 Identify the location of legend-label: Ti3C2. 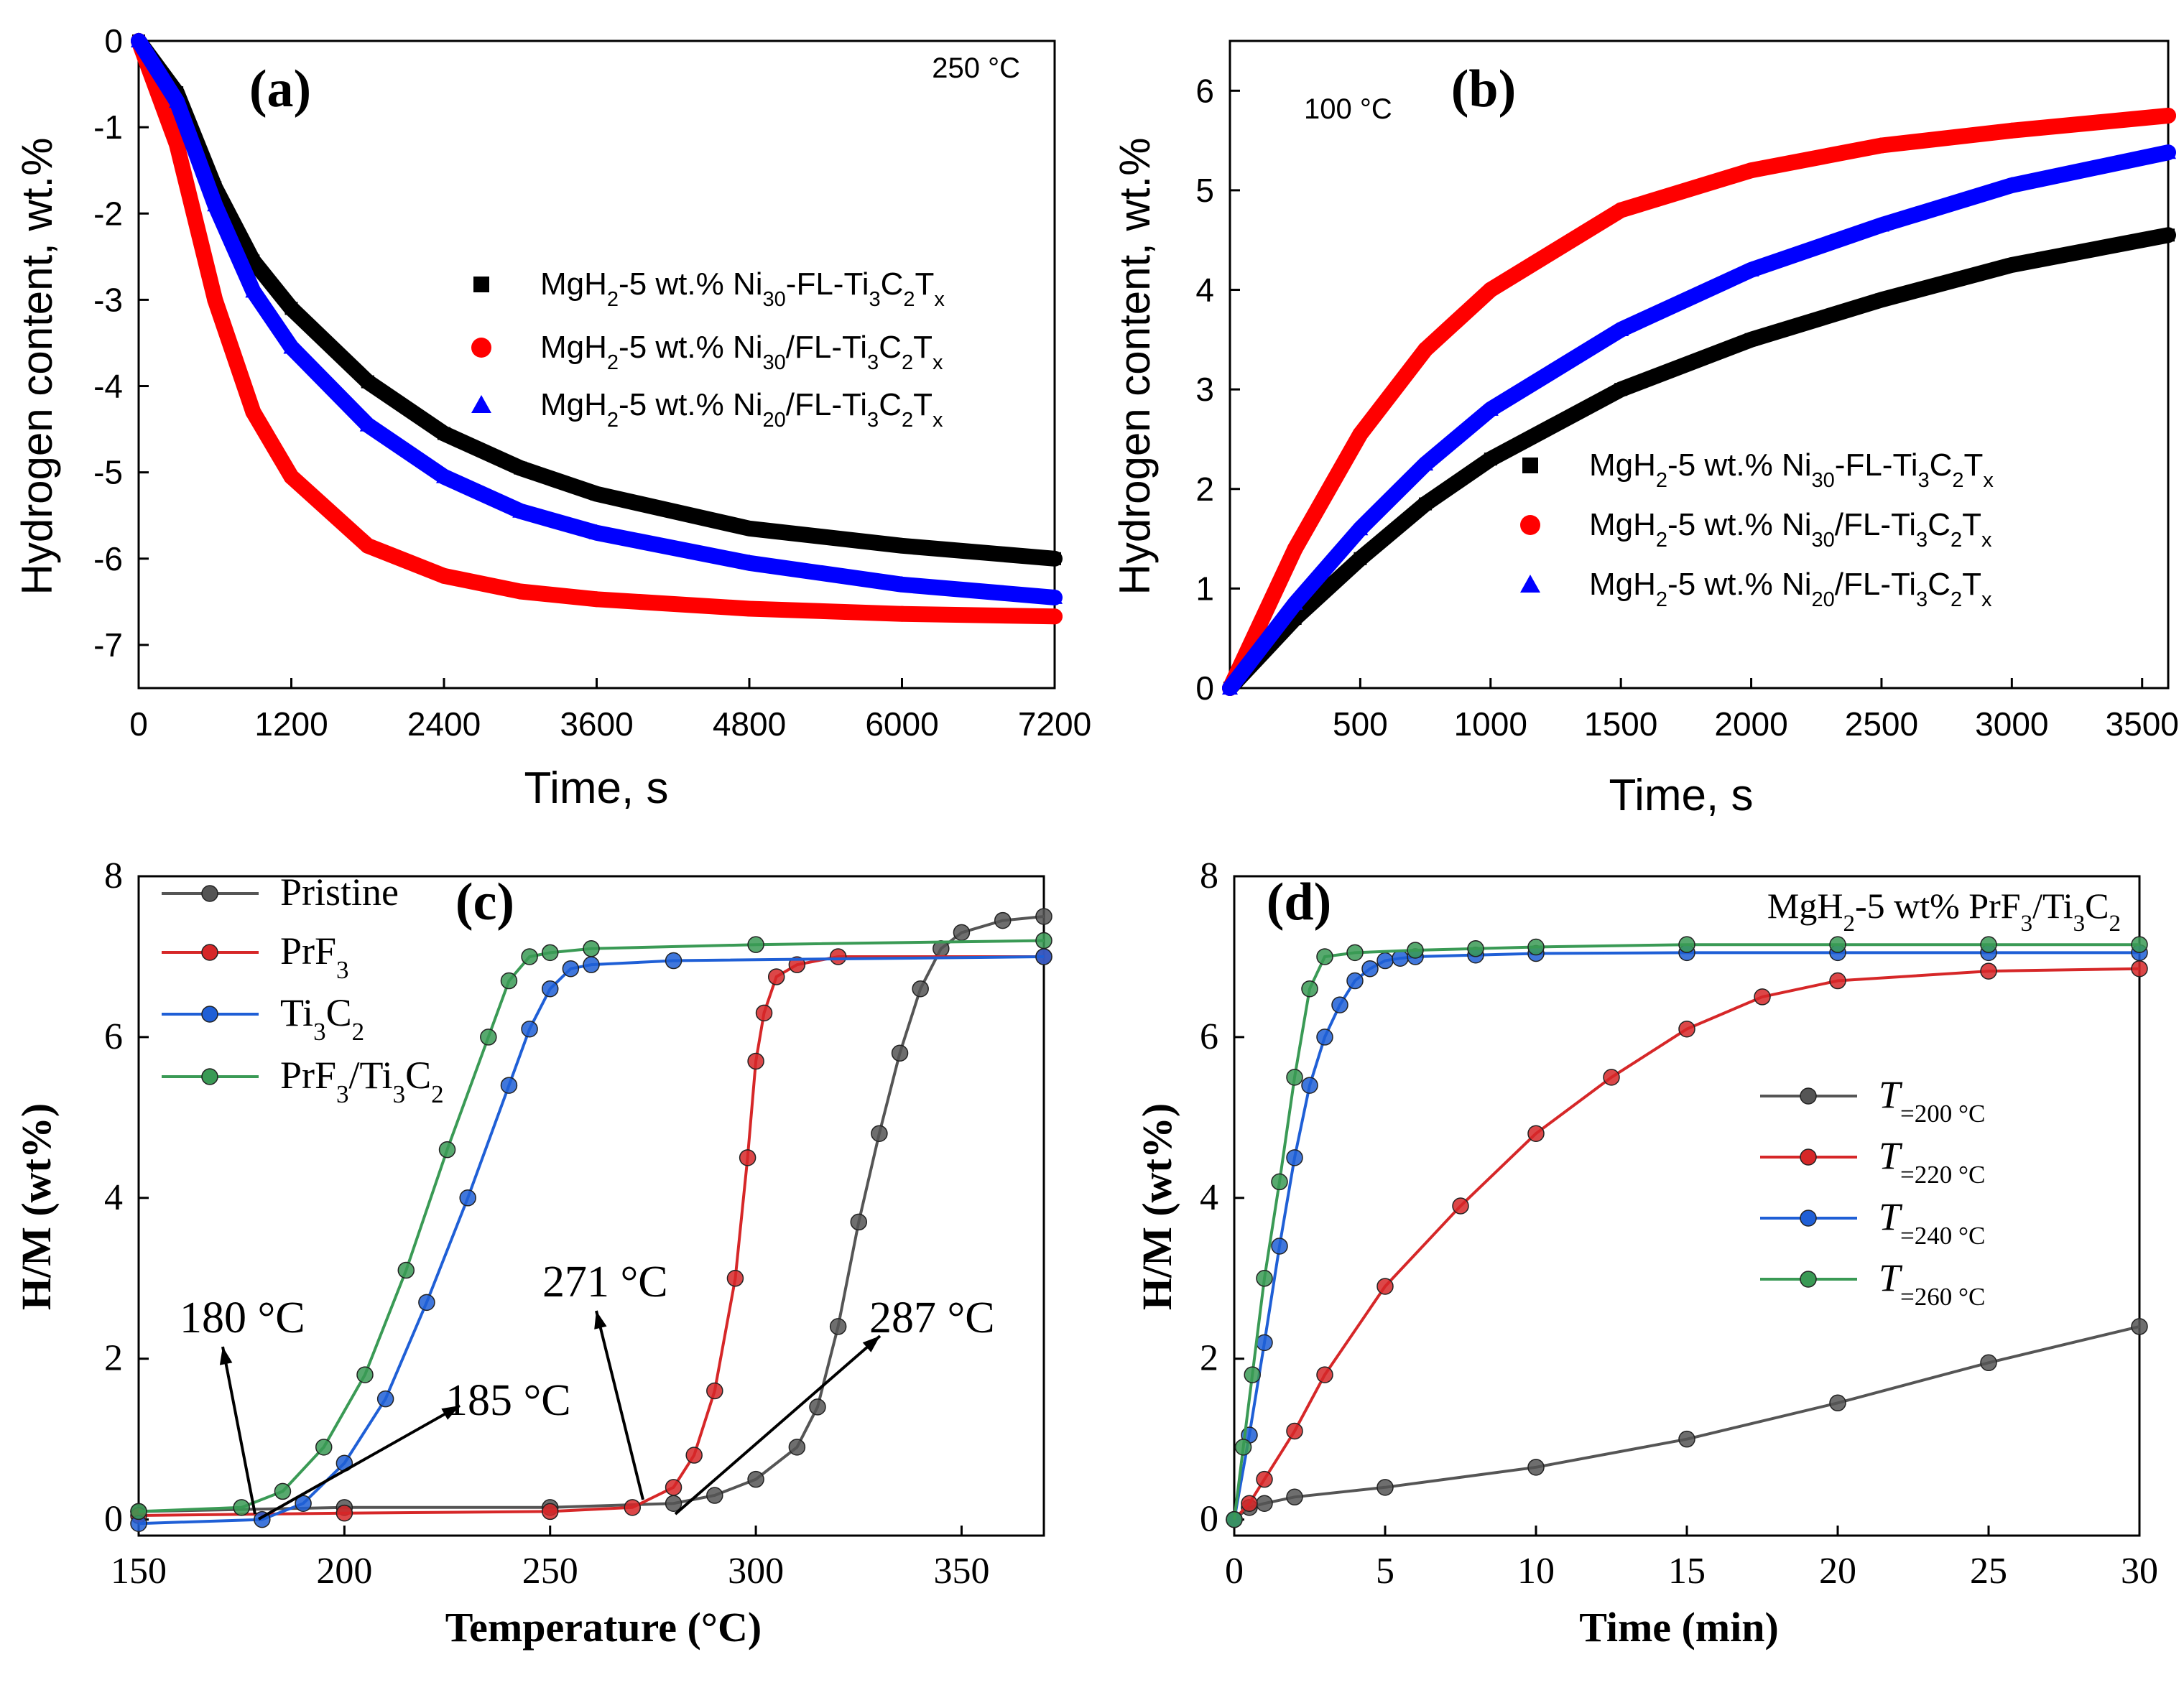
(322, 1019).